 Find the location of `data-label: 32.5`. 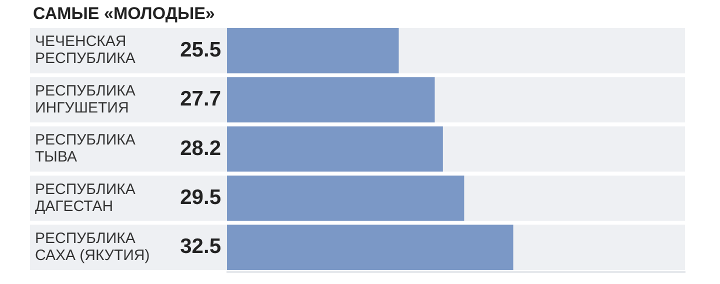

data-label: 32.5 is located at coordinates (201, 246).